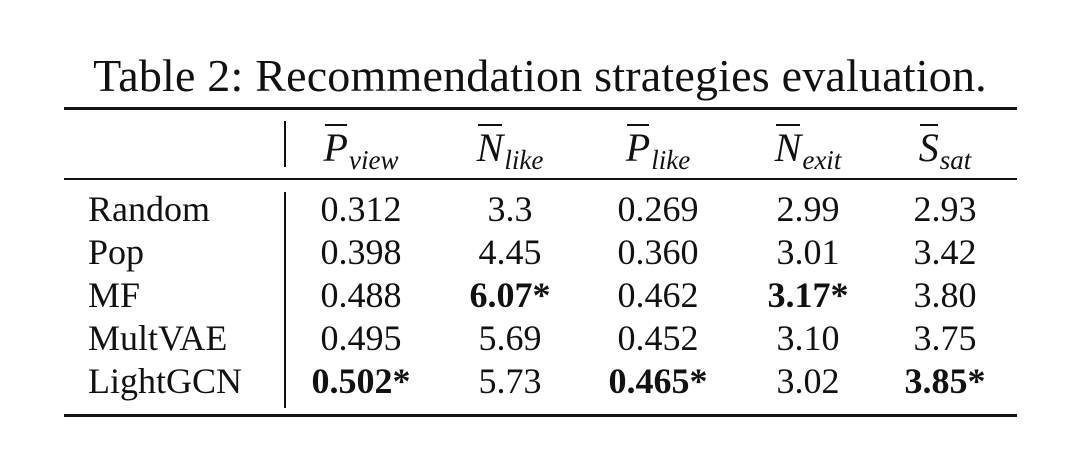 This screenshot has height=454, width=1080. Describe the element at coordinates (808, 209) in the screenshot. I see `table-cell: 2.99` at that location.